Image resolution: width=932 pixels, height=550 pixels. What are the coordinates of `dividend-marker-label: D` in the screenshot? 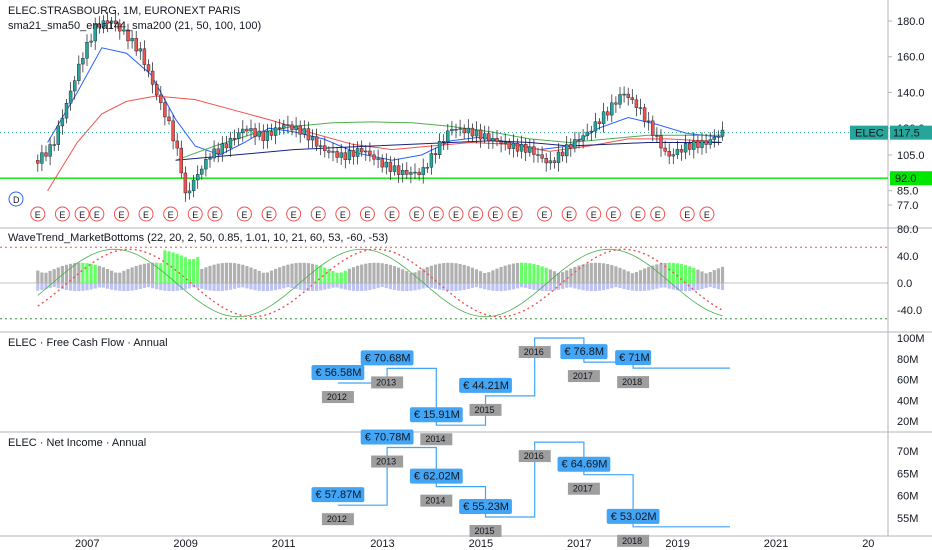 It's located at (16, 200).